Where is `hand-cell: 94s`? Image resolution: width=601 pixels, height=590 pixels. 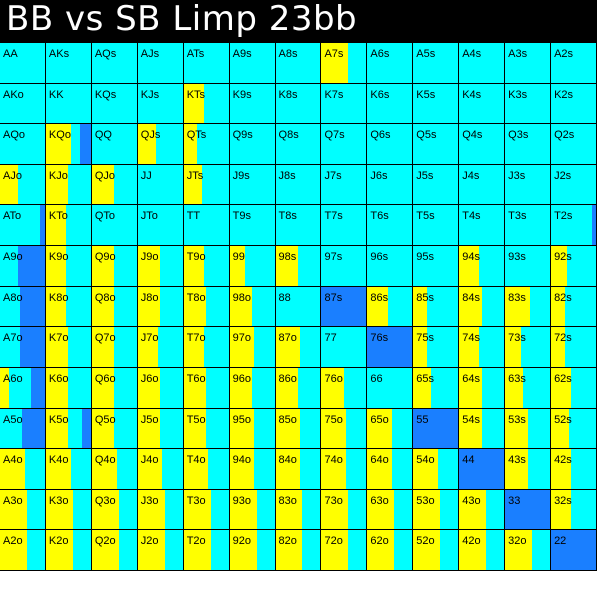 hand-cell: 94s is located at coordinates (482, 266).